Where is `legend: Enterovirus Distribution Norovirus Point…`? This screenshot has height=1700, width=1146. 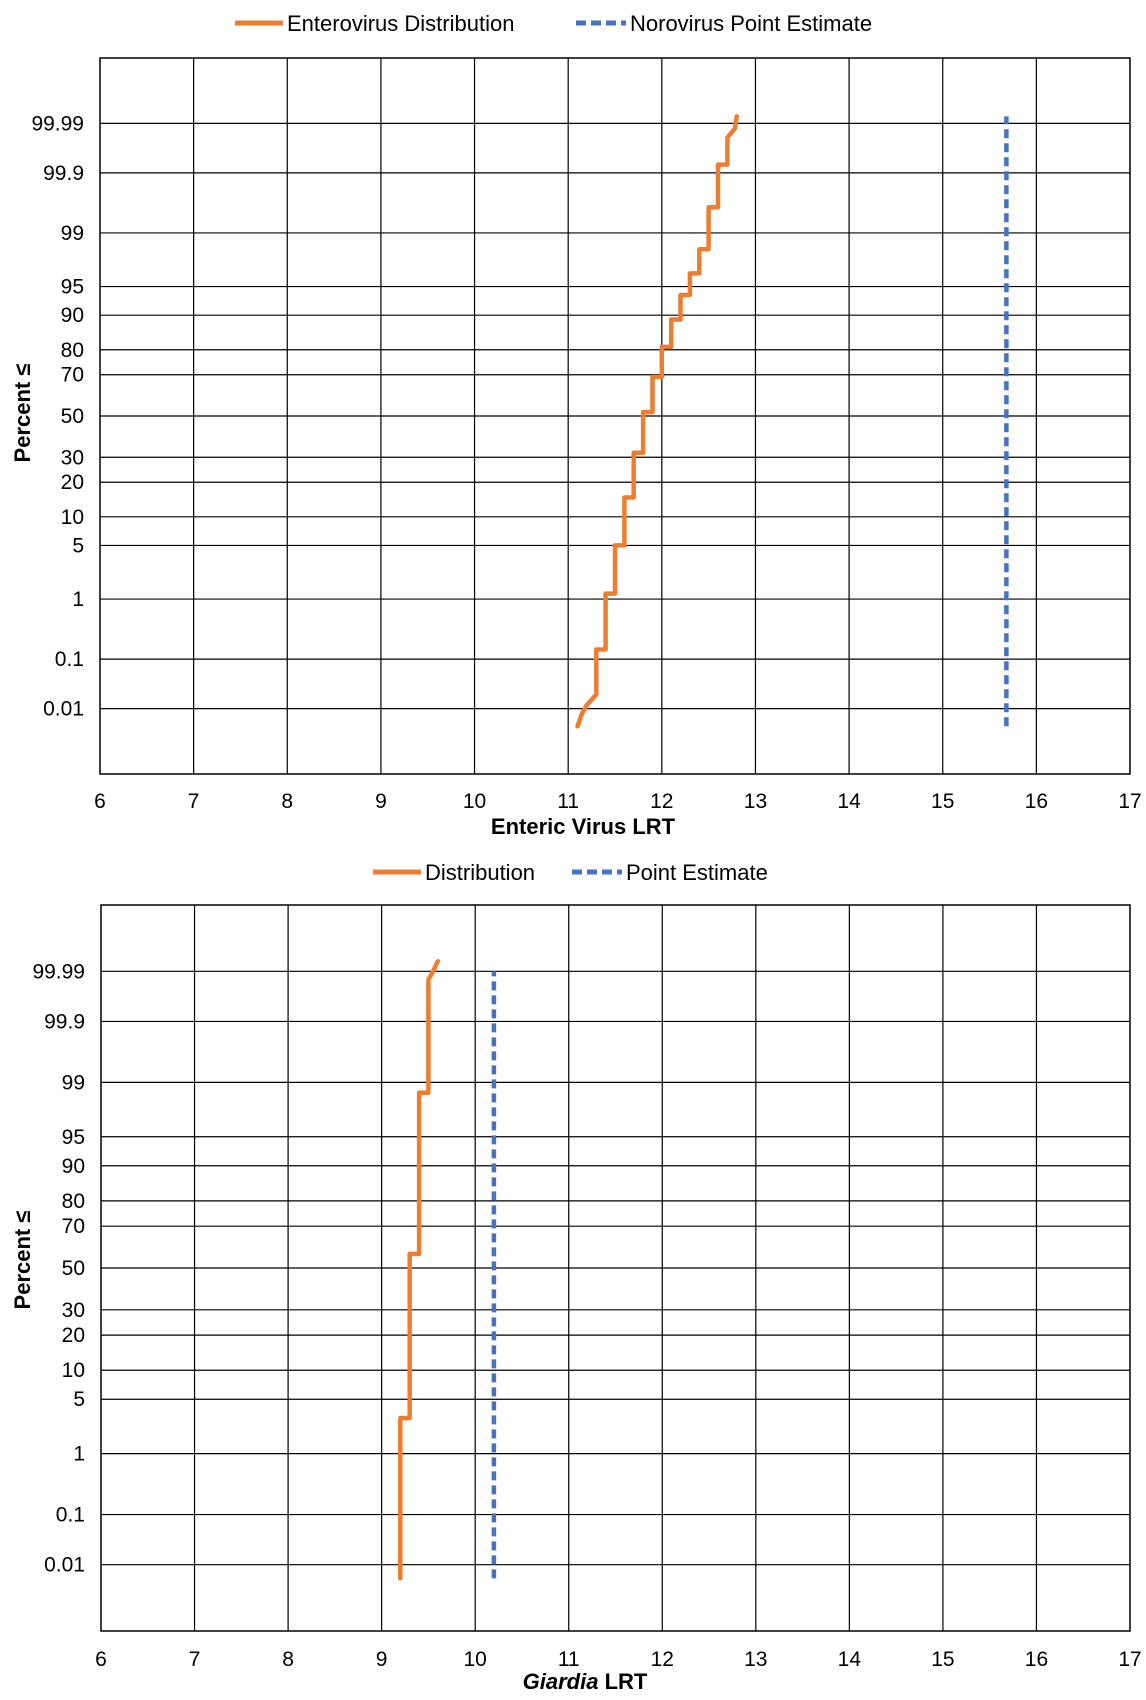
legend: Enterovirus Distribution Norovirus Point… is located at coordinates (553, 23).